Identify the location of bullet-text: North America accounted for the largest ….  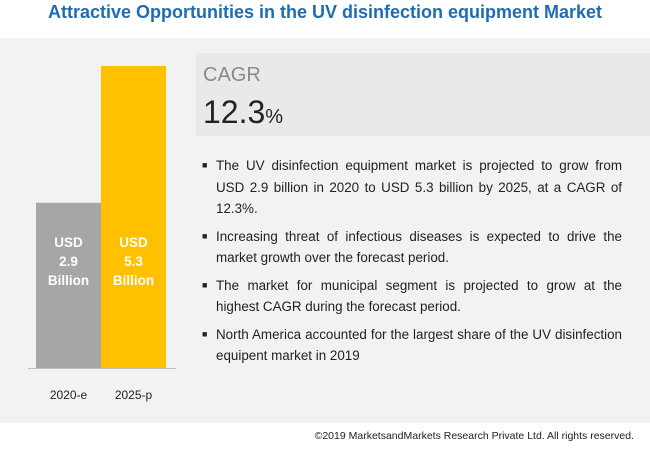
(419, 345).